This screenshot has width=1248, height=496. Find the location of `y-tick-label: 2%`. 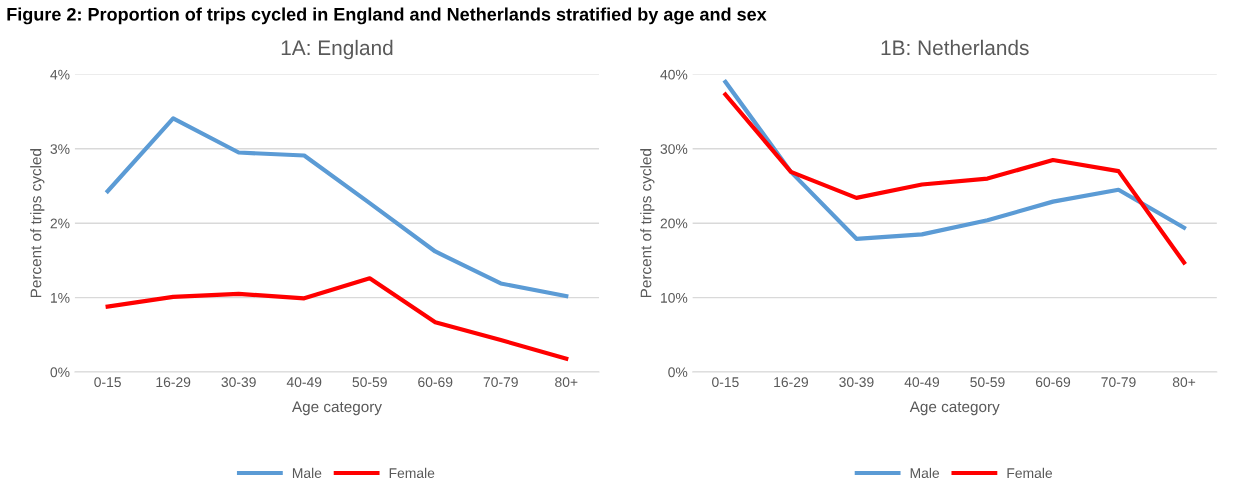

y-tick-label: 2% is located at coordinates (60, 223).